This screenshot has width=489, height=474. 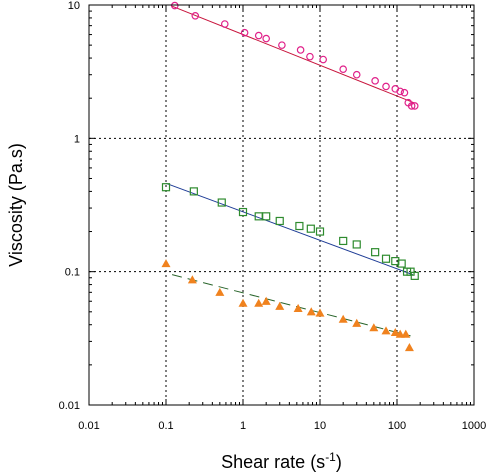 What do you see at coordinates (16, 205) in the screenshot?
I see `y-axis-title: Viscosity (Pa.s)` at bounding box center [16, 205].